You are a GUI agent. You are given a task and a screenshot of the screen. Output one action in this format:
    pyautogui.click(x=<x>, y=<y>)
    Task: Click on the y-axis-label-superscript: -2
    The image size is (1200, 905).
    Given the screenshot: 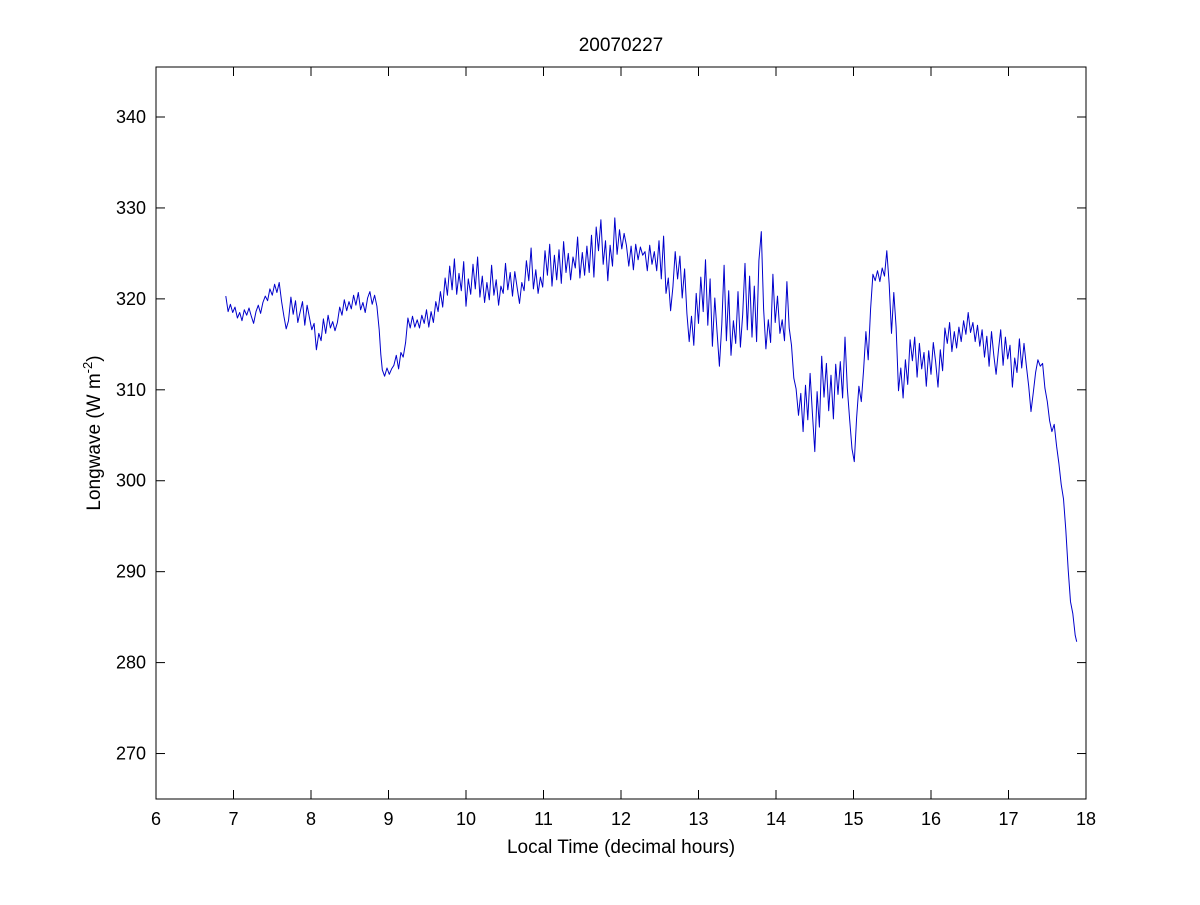 What is the action you would take?
    pyautogui.click(x=87, y=368)
    